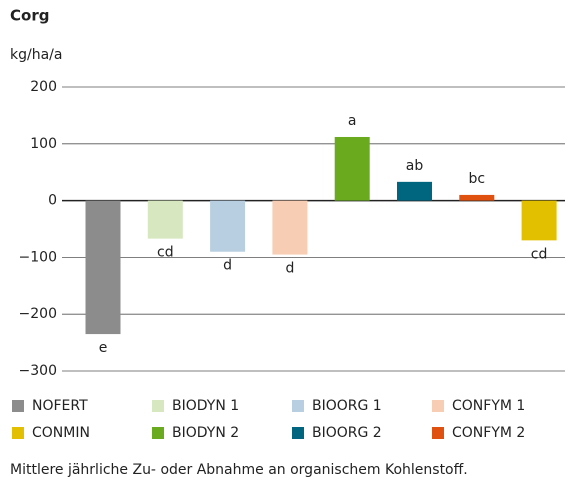 This screenshot has width=575, height=482. I want to click on legend-label: CONFYM 2, so click(488, 433).